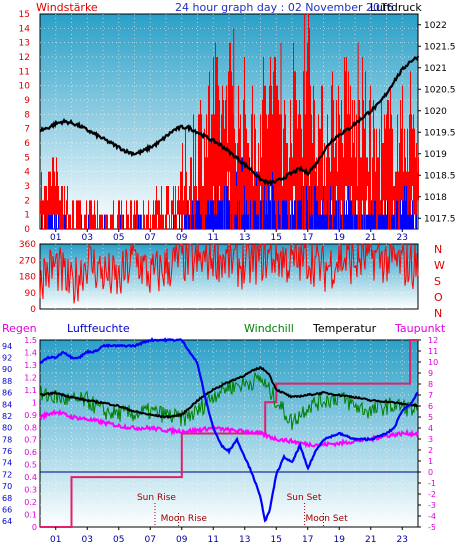 Image resolution: width=470 pixels, height=555 pixels. Describe the element at coordinates (344, 328) in the screenshot. I see `temperature-title: Temperatur` at that location.